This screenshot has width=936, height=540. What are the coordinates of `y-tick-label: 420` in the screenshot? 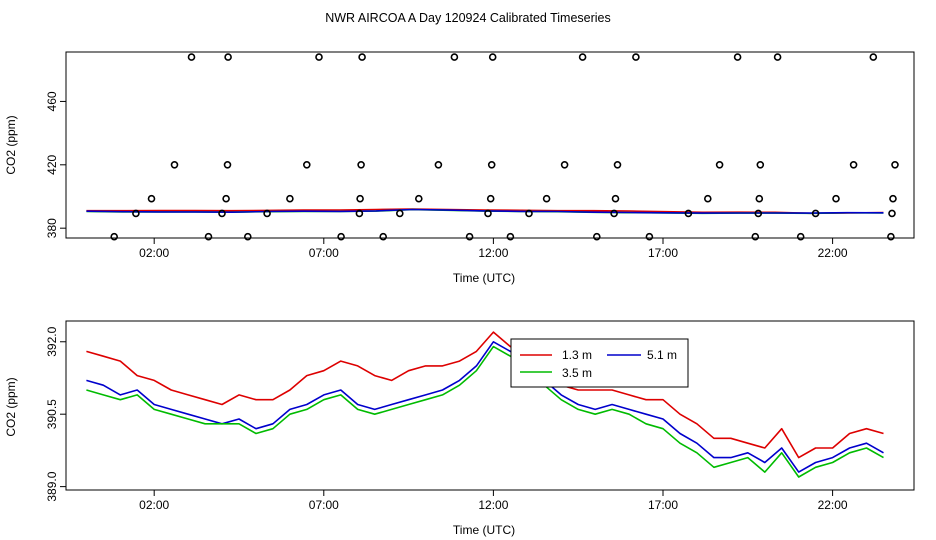 It's located at (52, 164).